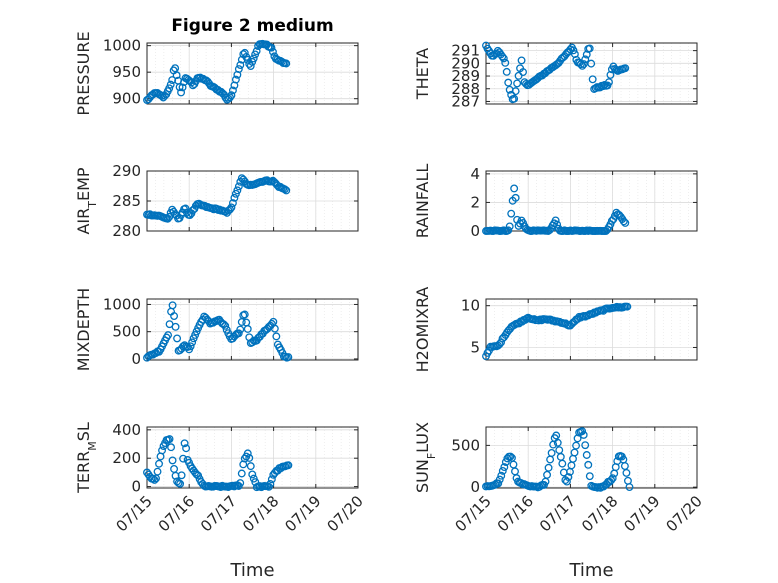  Describe the element at coordinates (465, 89) in the screenshot. I see `y-tick-label: 288` at that location.